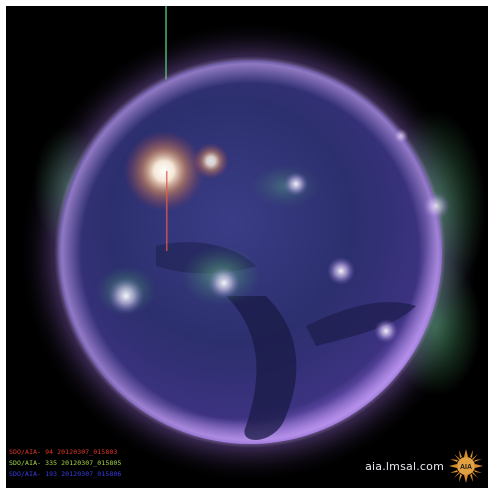 The height and width of the screenshot is (494, 494). I want to click on solar-flare, so click(164, 171).